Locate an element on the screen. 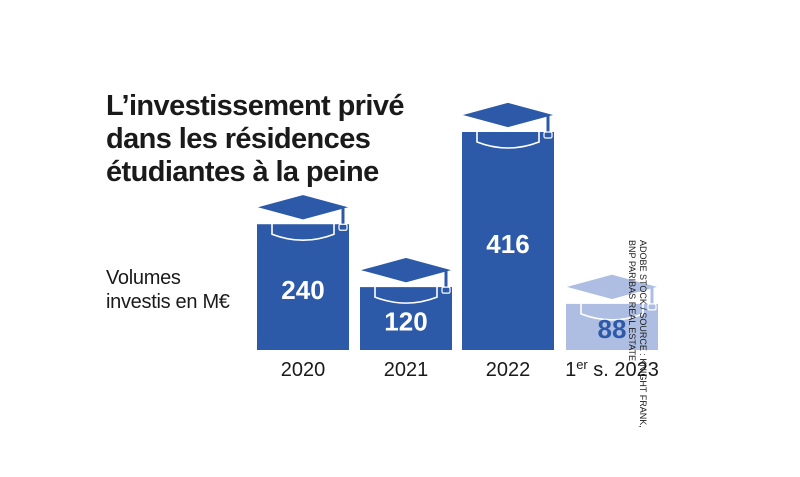 The image size is (800, 477). category-label: 2021 is located at coordinates (406, 370).